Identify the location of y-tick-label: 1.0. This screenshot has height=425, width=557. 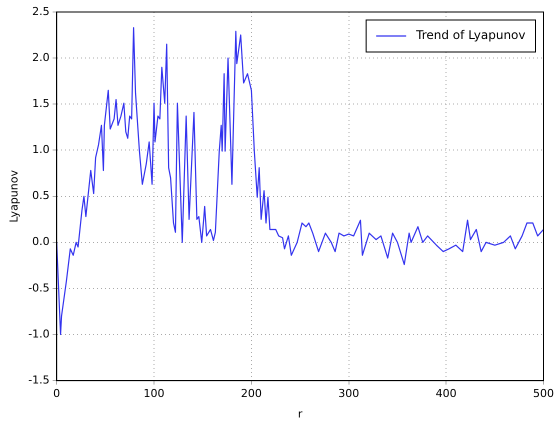
(41, 149).